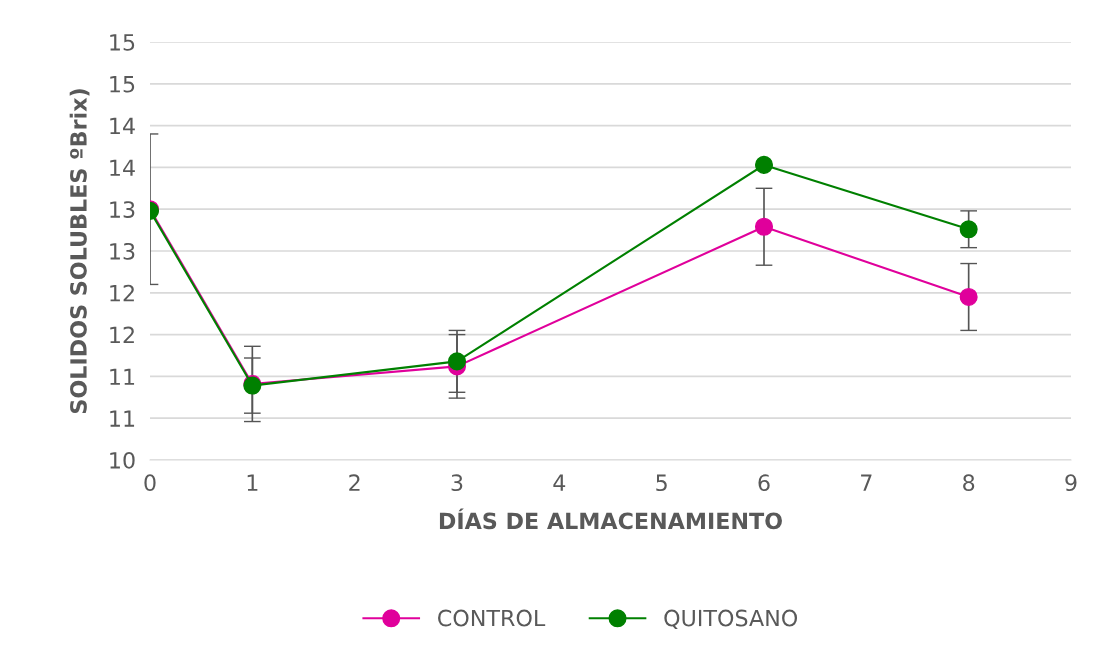 This screenshot has width=1096, height=664. What do you see at coordinates (492, 618) in the screenshot?
I see `legend-label: CONTROL` at bounding box center [492, 618].